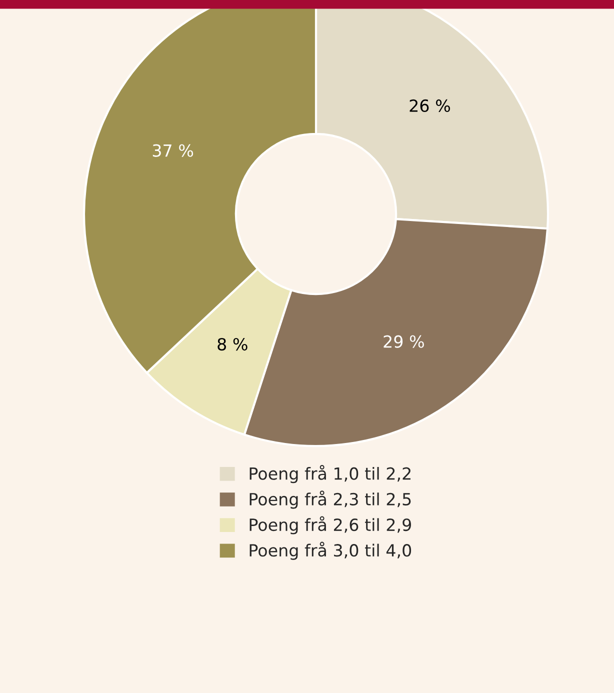 This screenshot has height=693, width=614. I want to click on legend-label: Poeng frå 2,6 til 2,9, so click(330, 525).